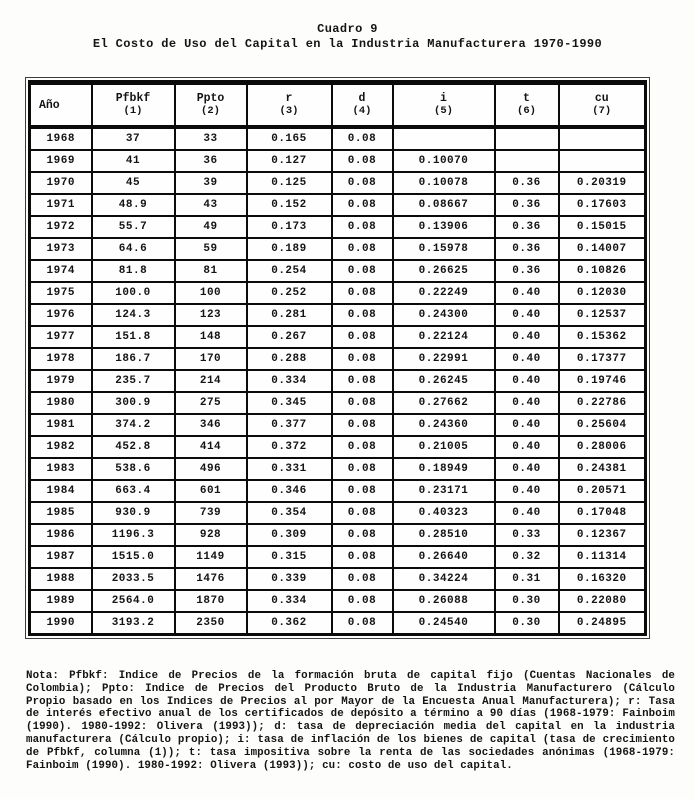 Image resolution: width=695 pixels, height=799 pixels. What do you see at coordinates (289, 469) in the screenshot?
I see `cell-r: 0.331` at bounding box center [289, 469].